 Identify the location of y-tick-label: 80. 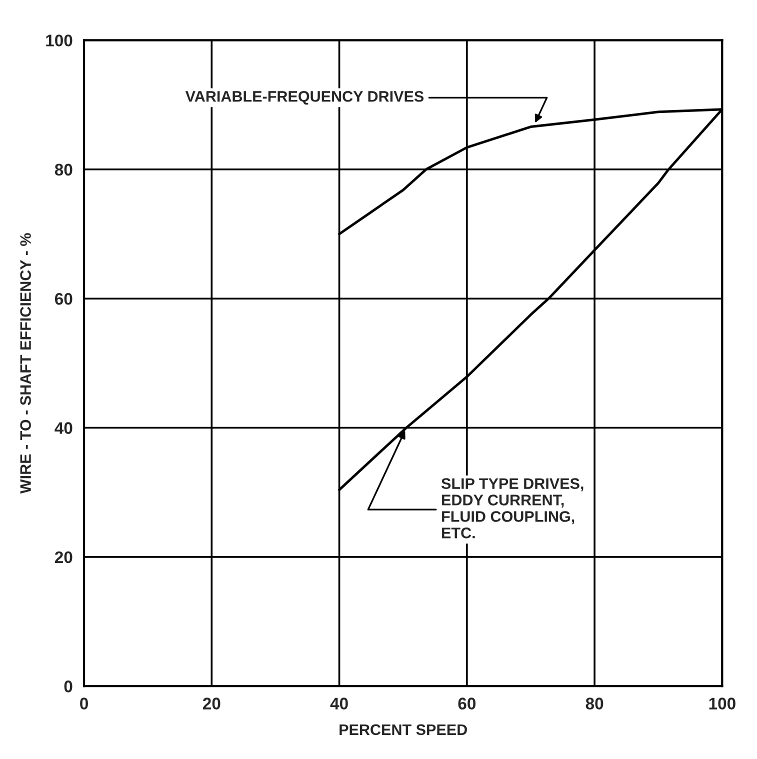
(63, 170).